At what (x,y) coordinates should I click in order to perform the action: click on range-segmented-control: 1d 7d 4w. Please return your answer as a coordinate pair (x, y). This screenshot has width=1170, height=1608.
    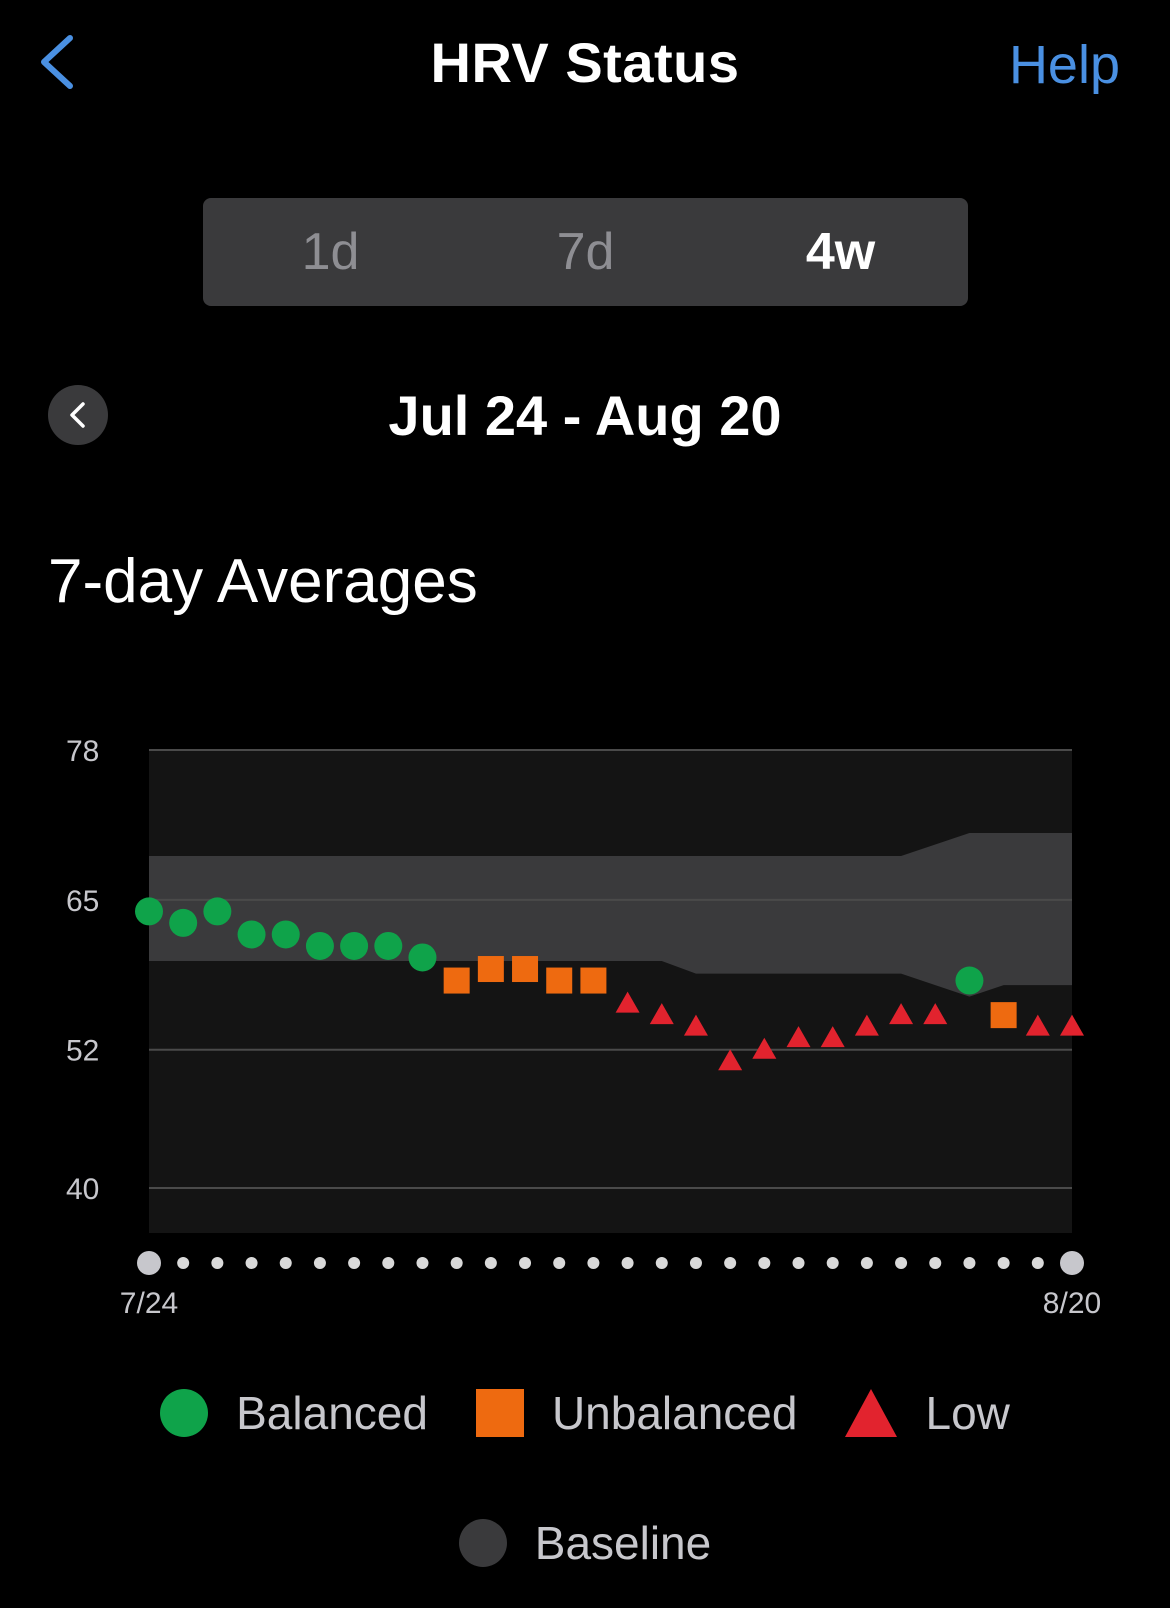
    Looking at the image, I should click on (585, 252).